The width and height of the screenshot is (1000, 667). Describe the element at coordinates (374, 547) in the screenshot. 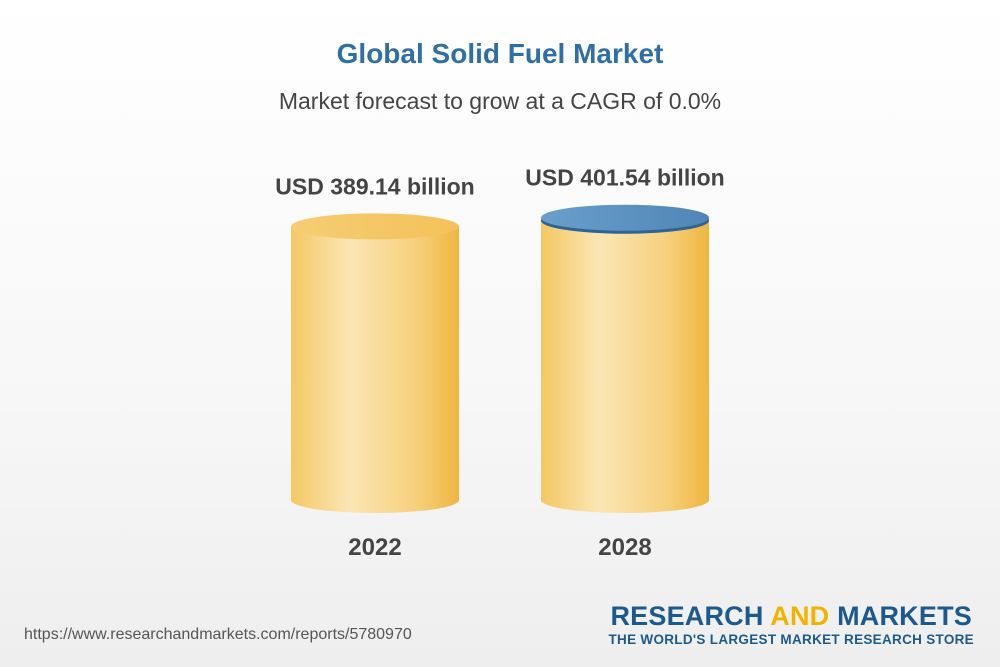

I see `x-tick-label: 2022` at that location.